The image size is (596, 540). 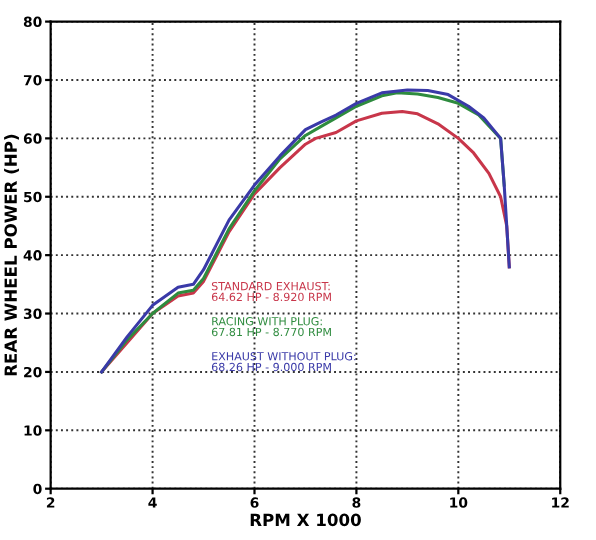 What do you see at coordinates (11, 255) in the screenshot?
I see `y-axis-title: REAR WHEEL POWER (HP)` at bounding box center [11, 255].